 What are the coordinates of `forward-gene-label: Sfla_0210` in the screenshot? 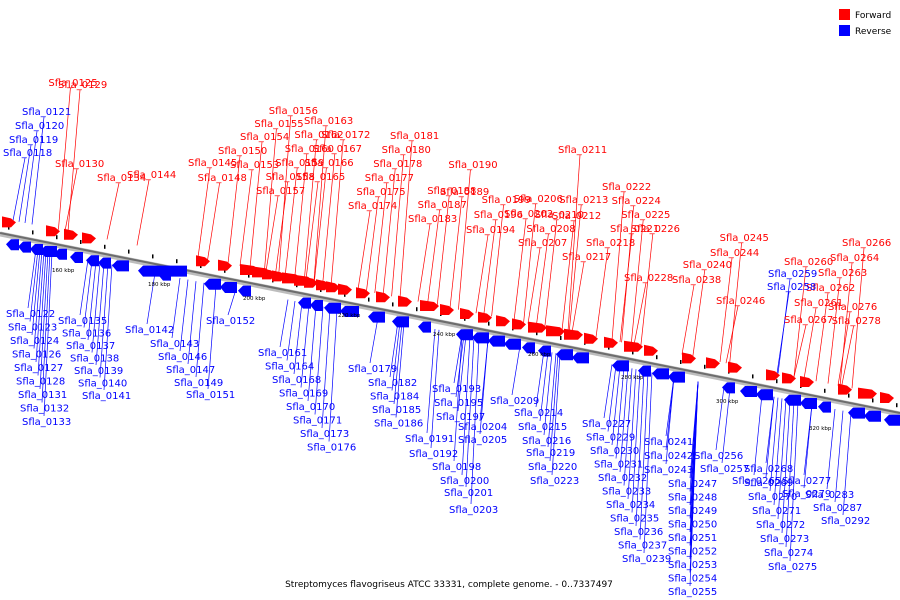 It's located at (559, 215).